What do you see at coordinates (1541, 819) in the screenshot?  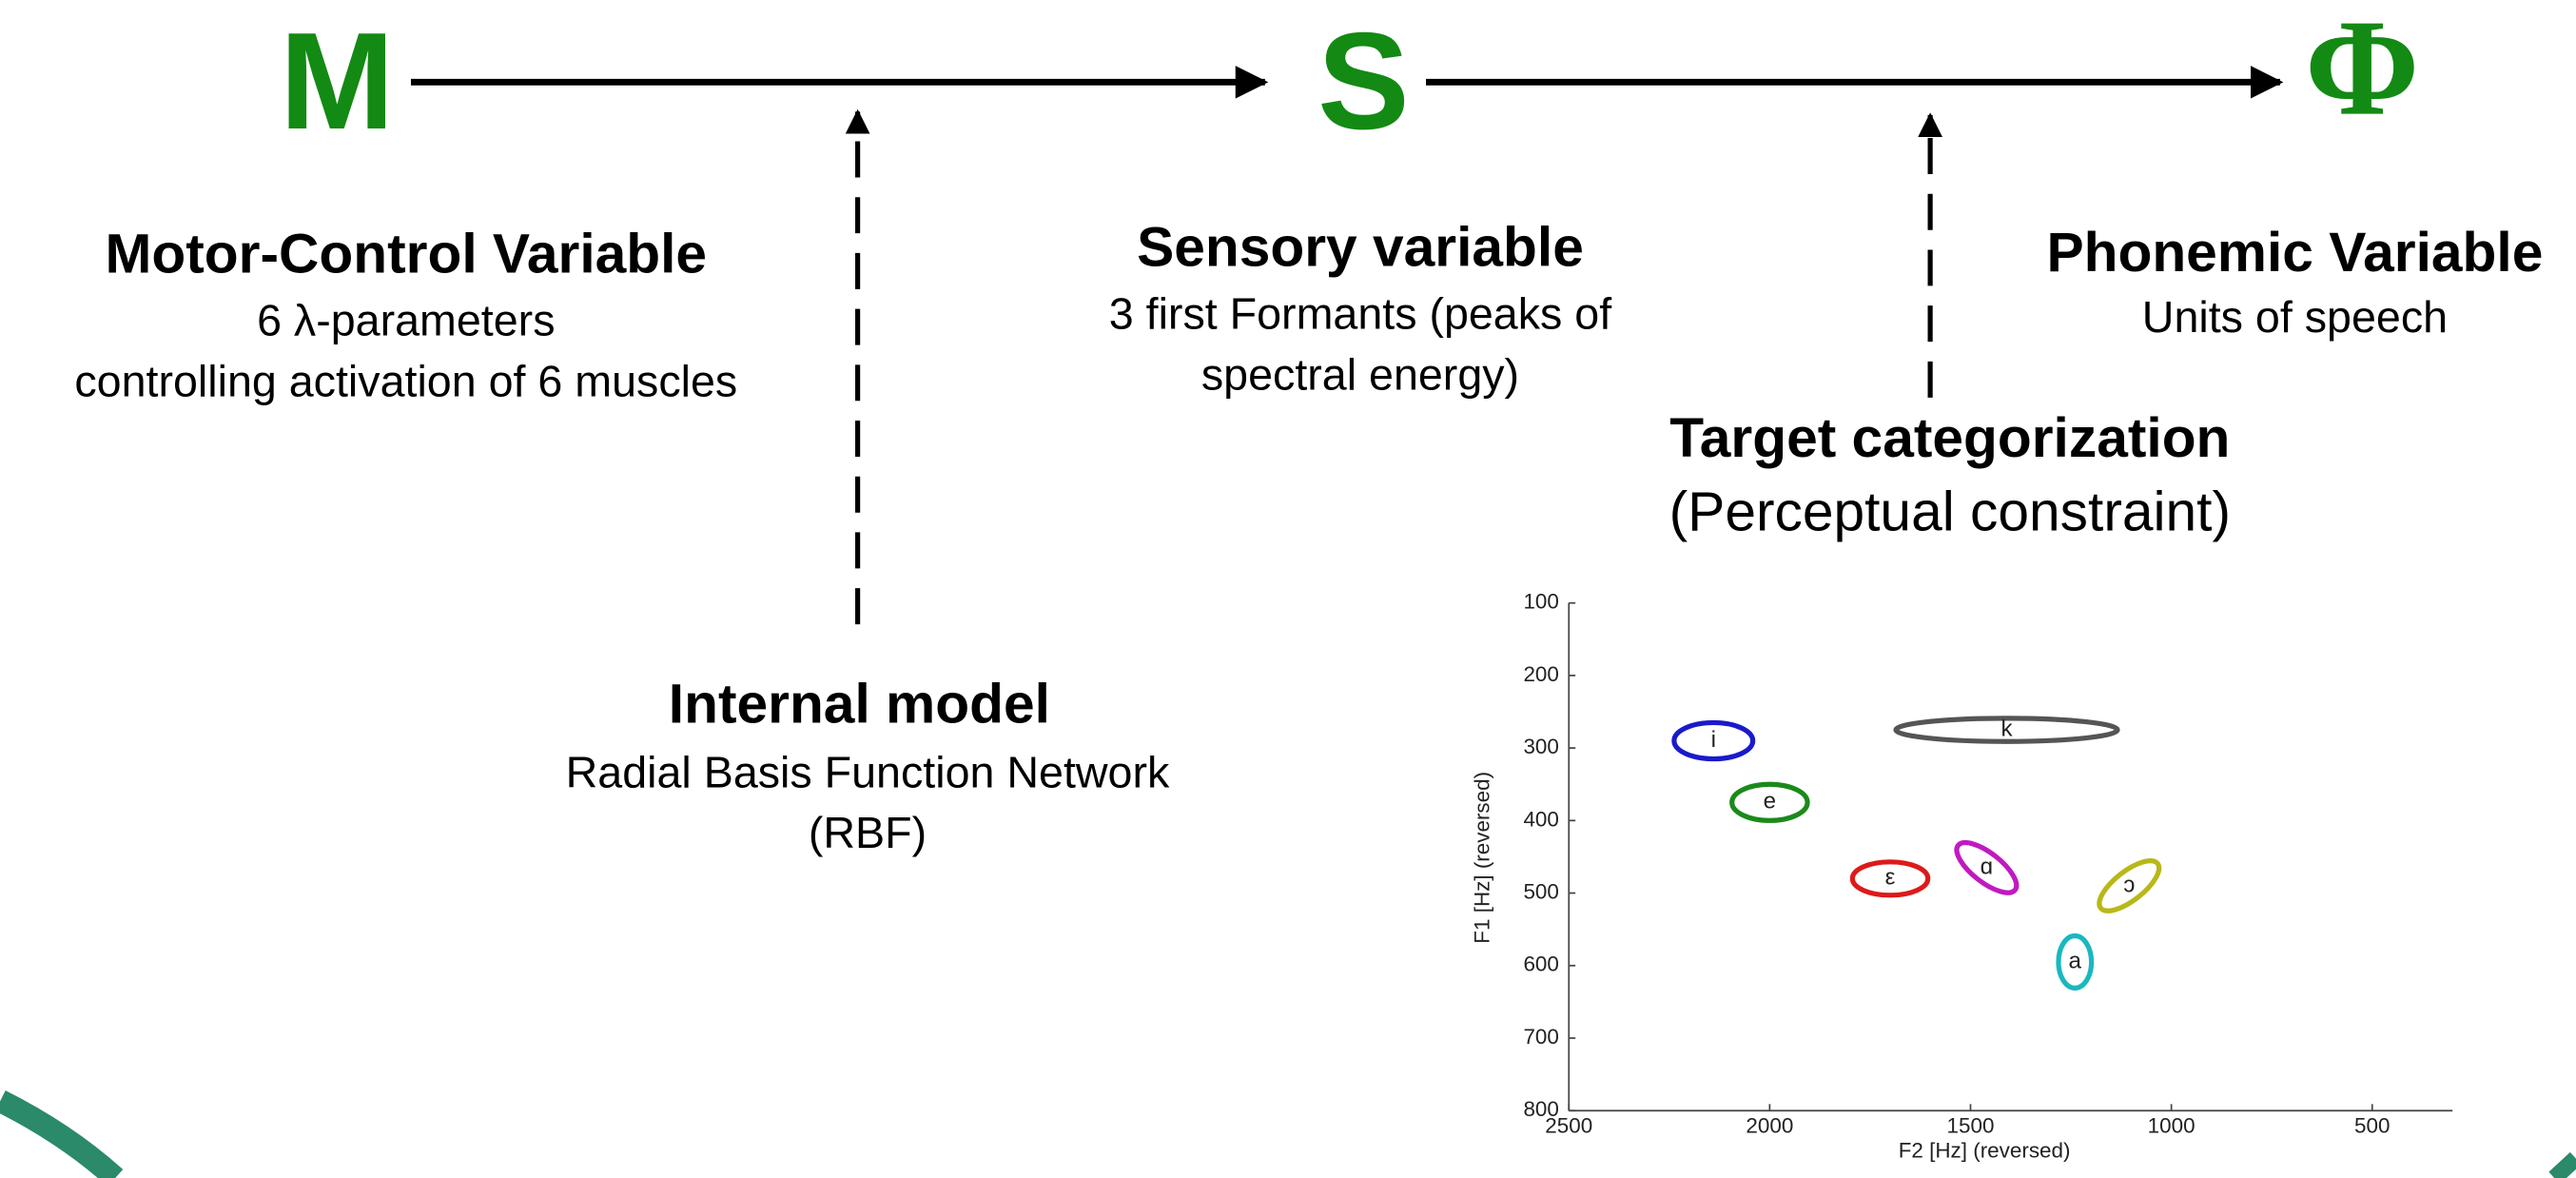 I see `y-tick-label: 400` at bounding box center [1541, 819].